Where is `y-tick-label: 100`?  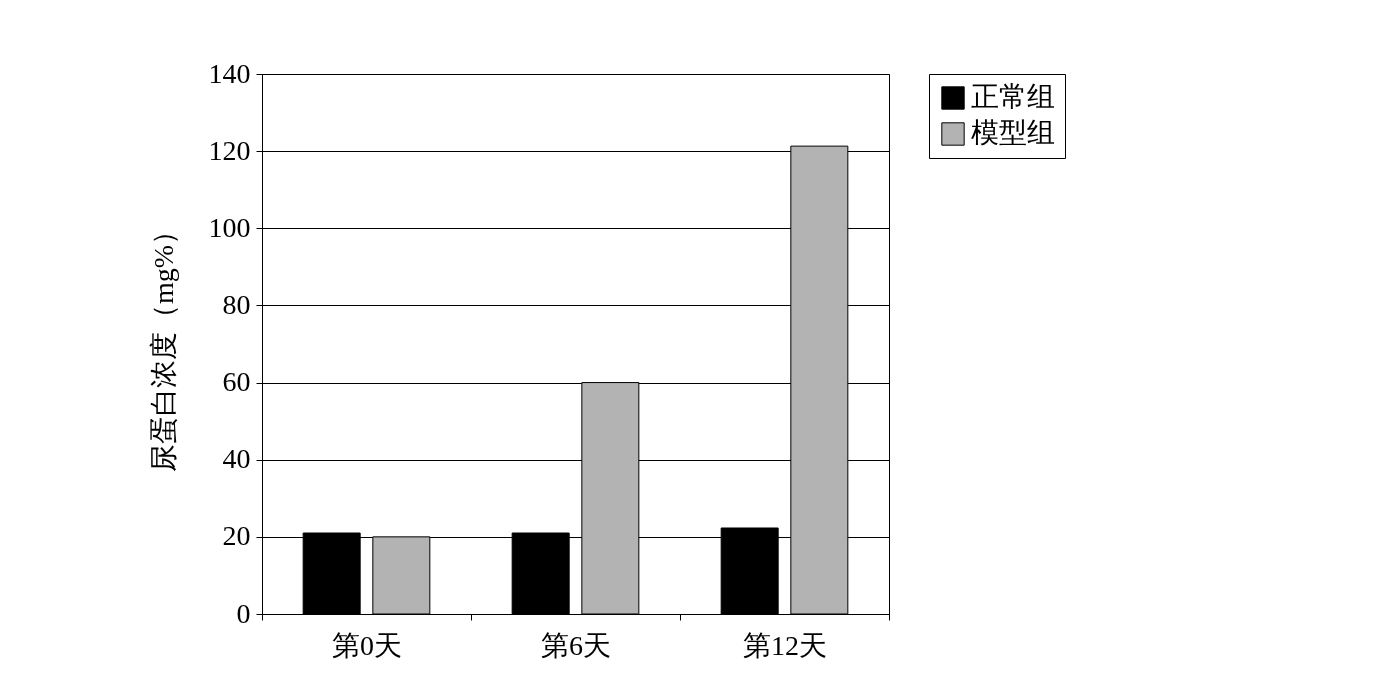 y-tick-label: 100 is located at coordinates (229, 227).